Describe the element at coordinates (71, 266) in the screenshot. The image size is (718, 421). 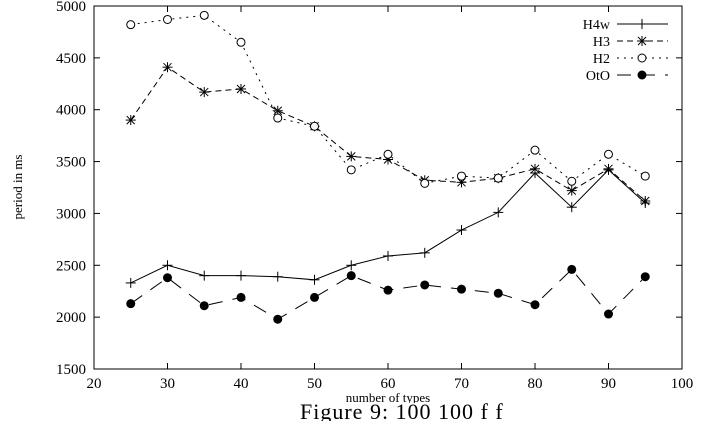
I see `y-tick-label: 2500` at that location.